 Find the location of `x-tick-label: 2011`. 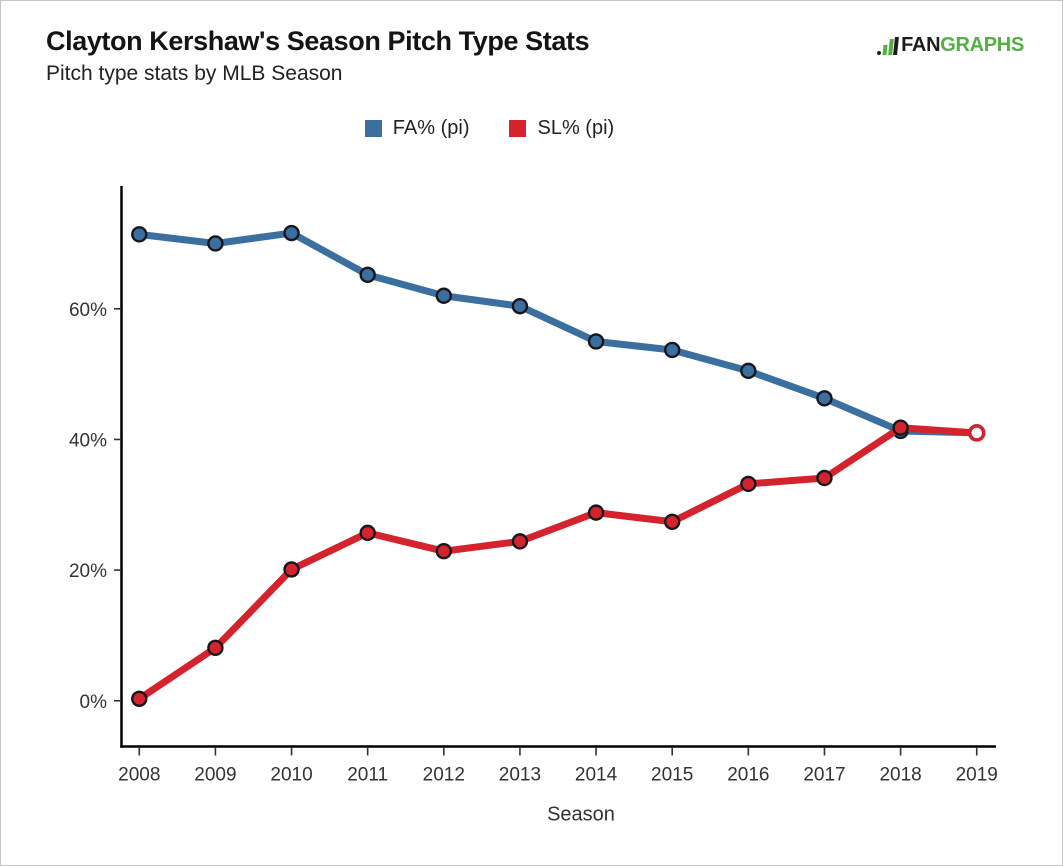

x-tick-label: 2011 is located at coordinates (367, 775).